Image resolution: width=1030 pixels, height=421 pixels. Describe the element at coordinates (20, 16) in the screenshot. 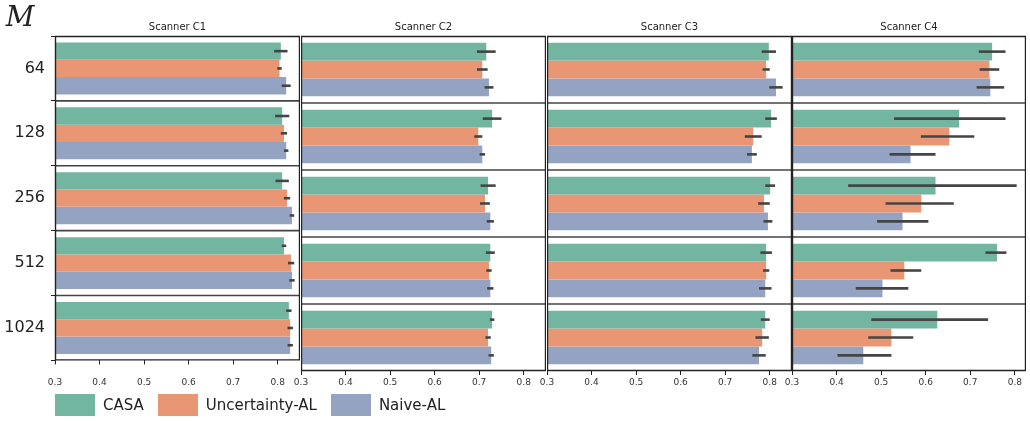

I see `y-axis-title: M` at that location.